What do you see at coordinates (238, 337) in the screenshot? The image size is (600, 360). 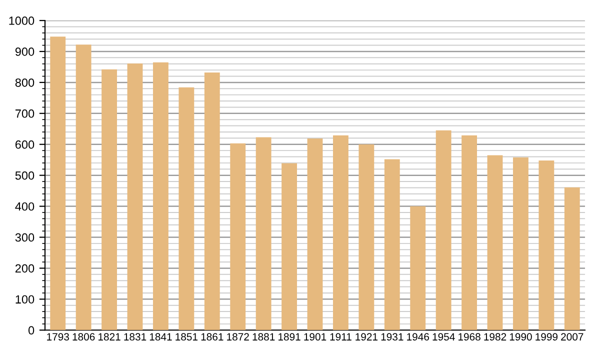 I see `x-tick-label: 1872` at bounding box center [238, 337].